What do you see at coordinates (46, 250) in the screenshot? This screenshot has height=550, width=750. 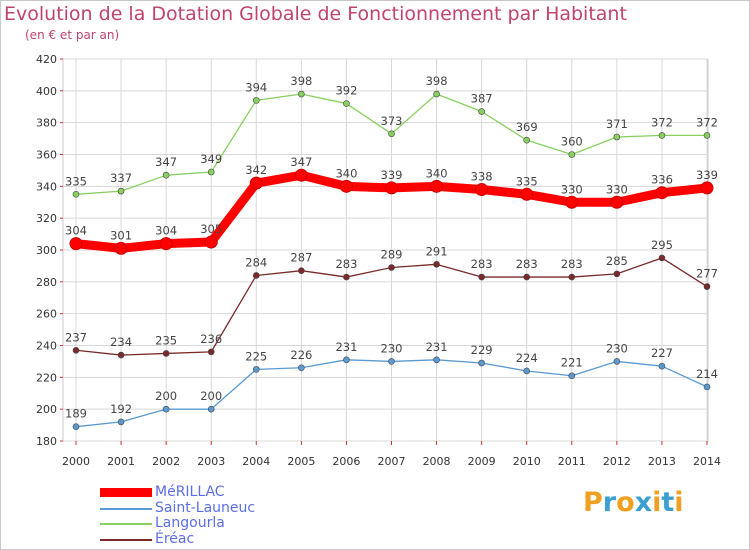 I see `y-tick-label: 300` at bounding box center [46, 250].